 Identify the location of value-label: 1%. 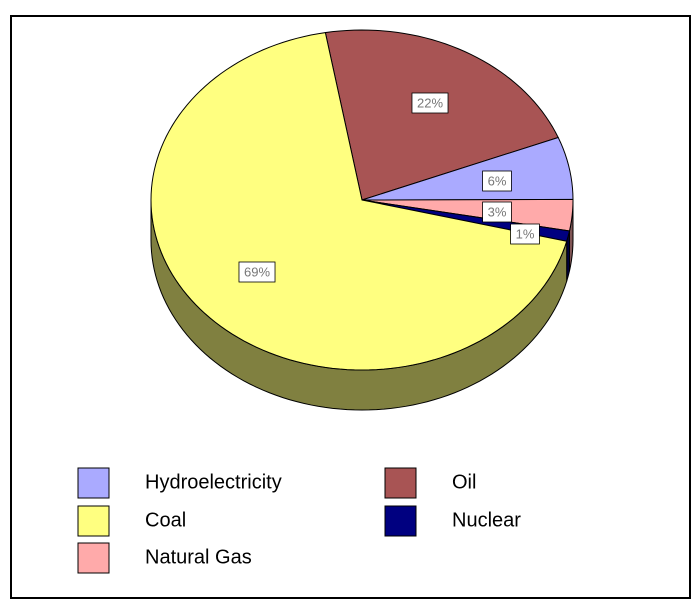
(525, 233).